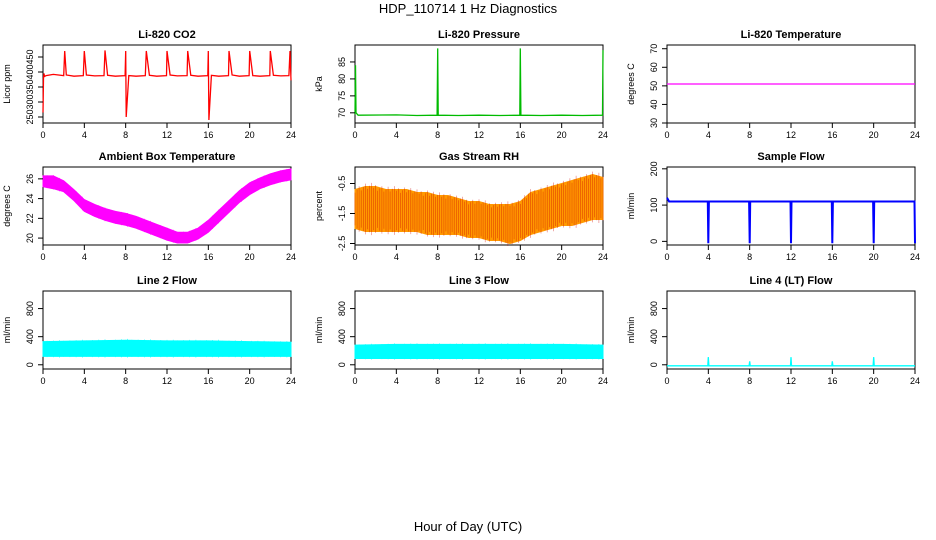 The height and width of the screenshot is (540, 936). What do you see at coordinates (342, 79) in the screenshot?
I see `y-tick-label: 80` at bounding box center [342, 79].